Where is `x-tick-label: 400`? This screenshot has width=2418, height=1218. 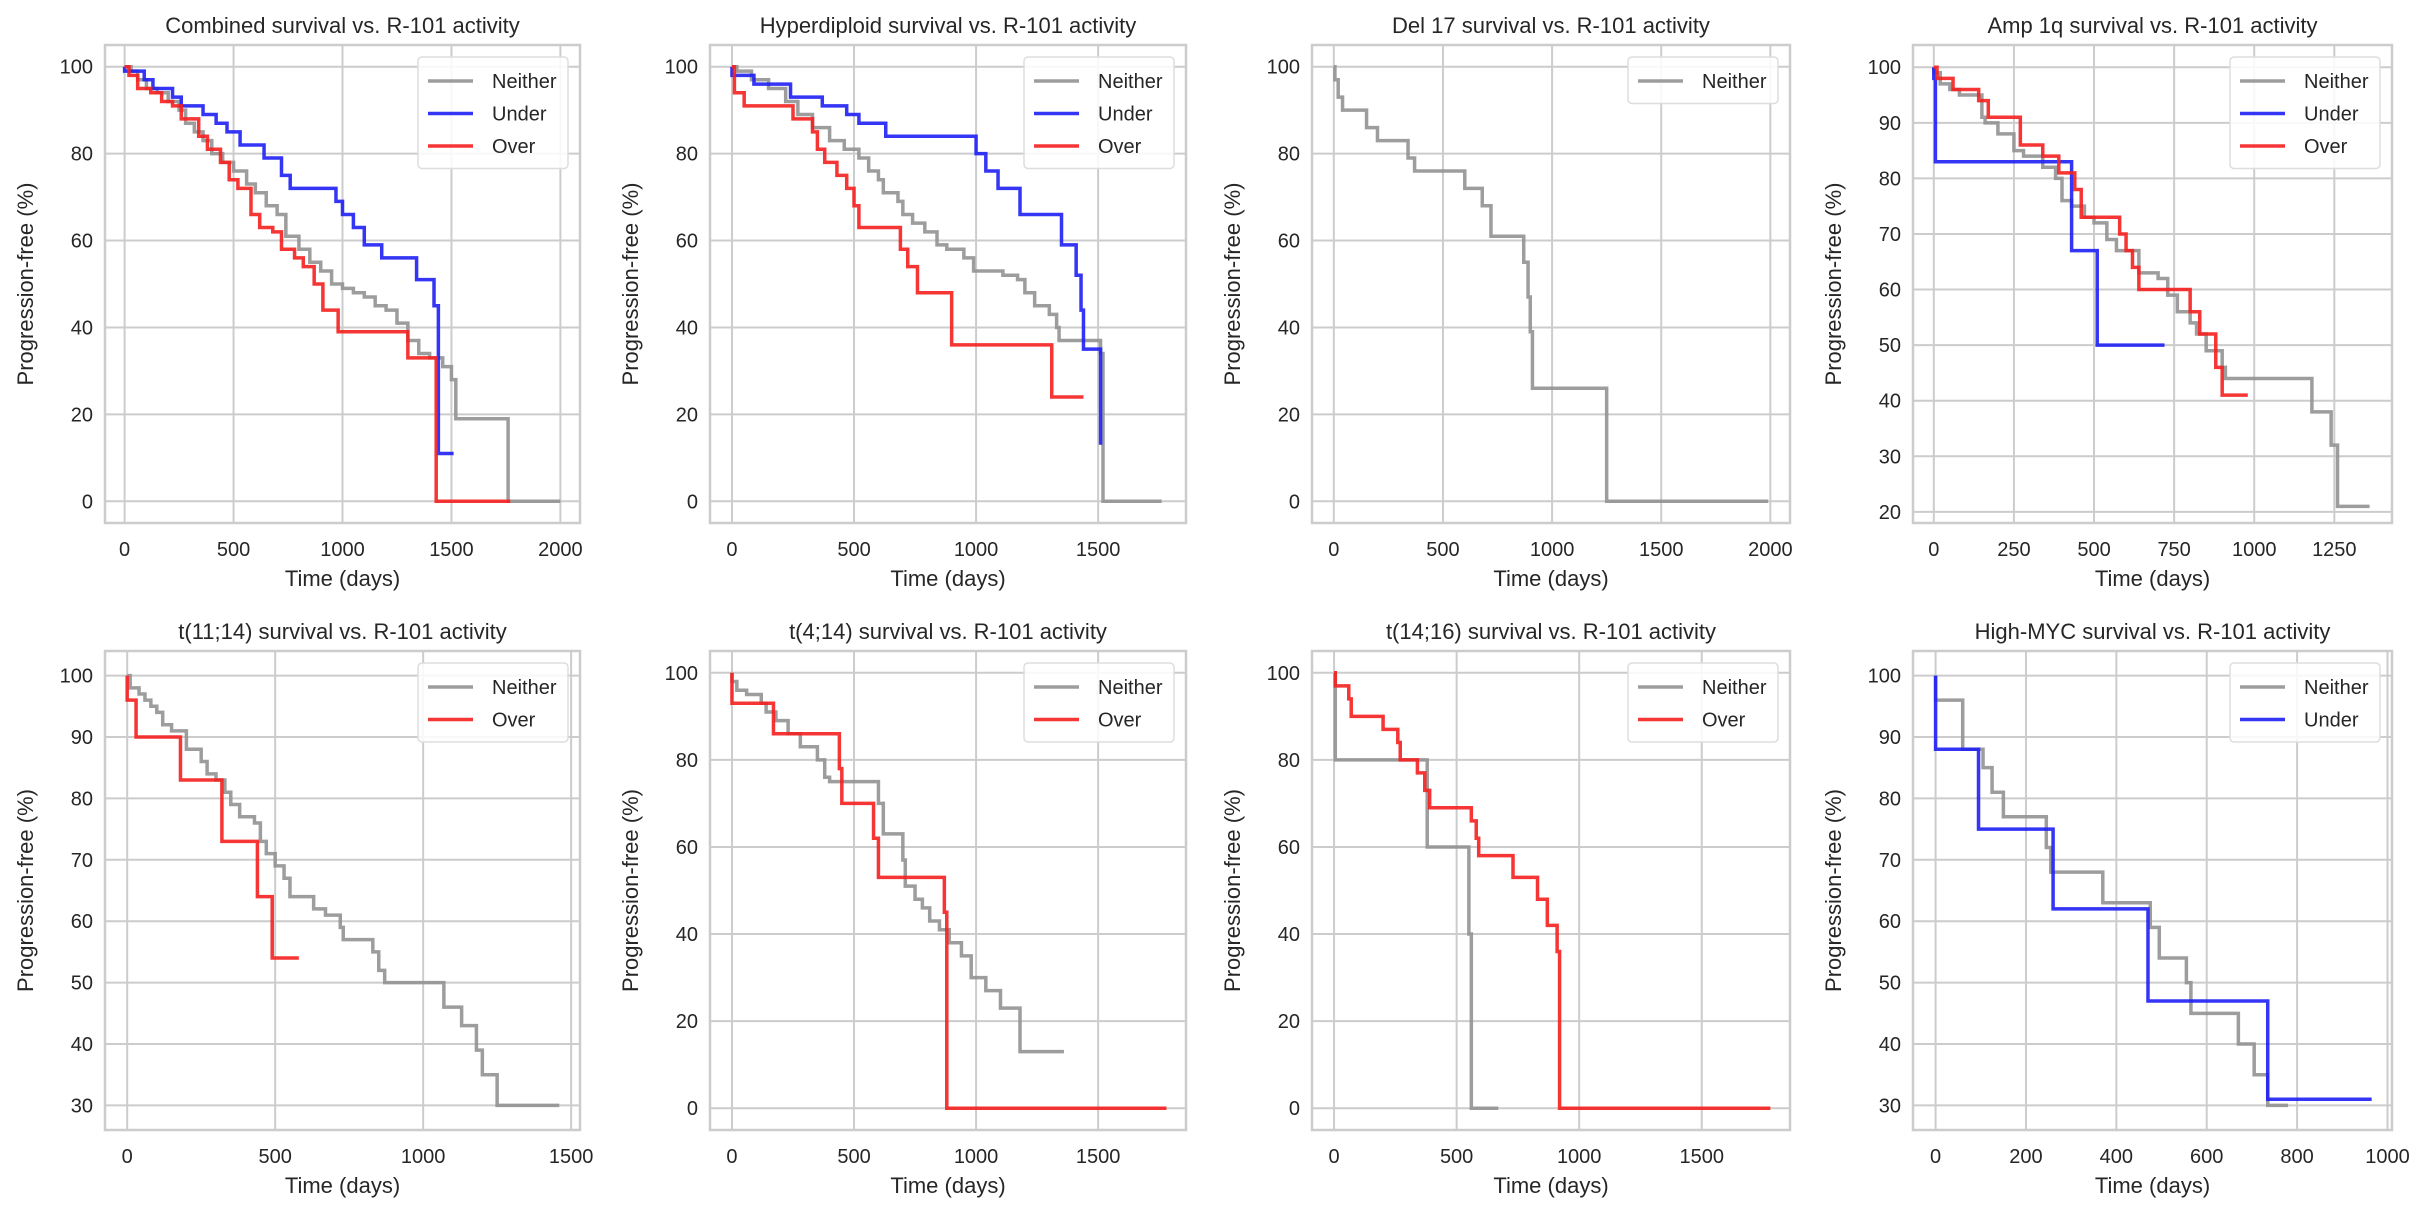 x-tick-label: 400 is located at coordinates (2116, 1157).